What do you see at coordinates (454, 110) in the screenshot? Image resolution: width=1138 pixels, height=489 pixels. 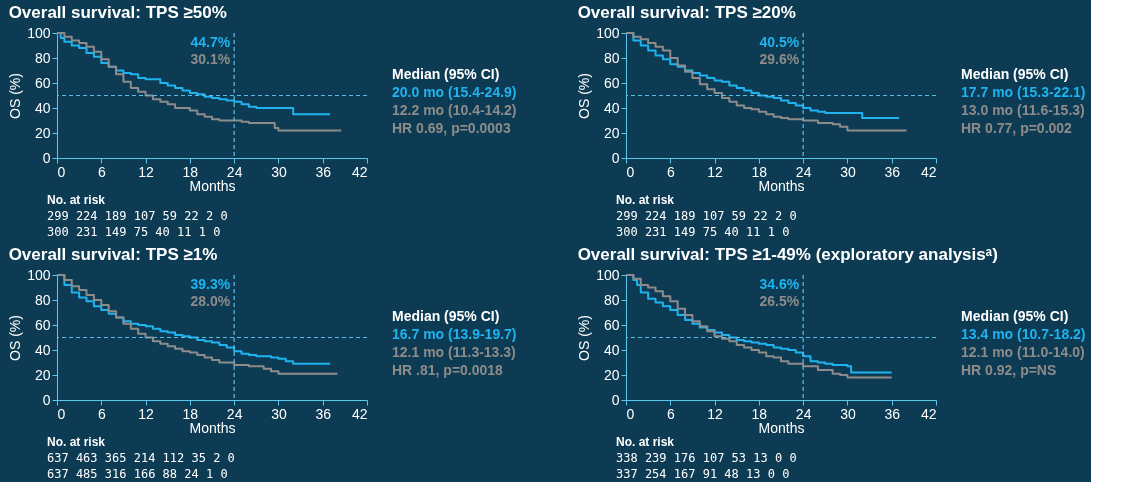 I see `text: 12.2 mo (10.4-14.2)` at bounding box center [454, 110].